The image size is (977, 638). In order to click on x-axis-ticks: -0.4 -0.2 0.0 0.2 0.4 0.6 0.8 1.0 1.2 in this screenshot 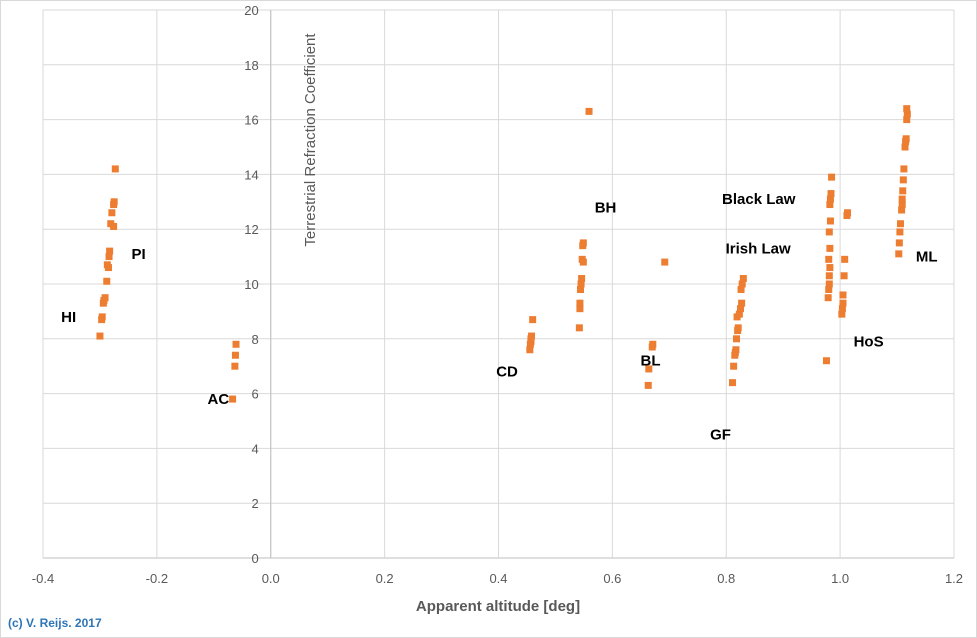, I will do `click(497, 578)`.